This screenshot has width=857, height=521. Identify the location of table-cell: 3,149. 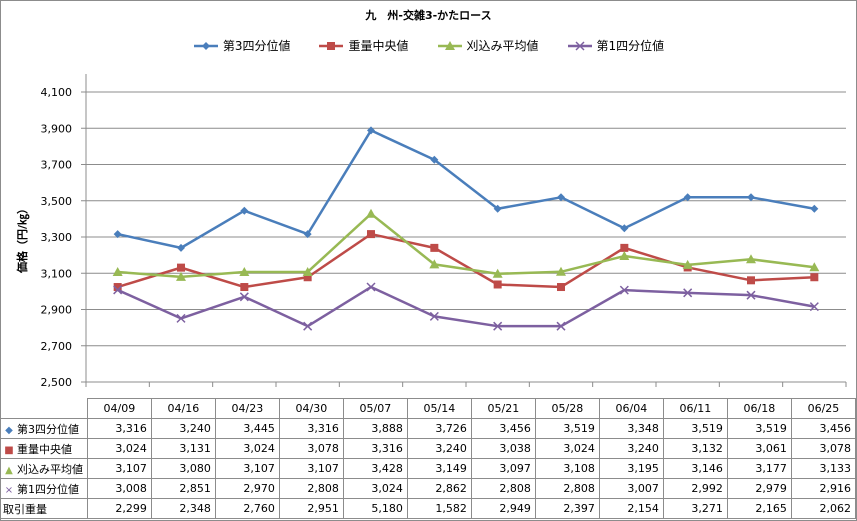
(439, 468).